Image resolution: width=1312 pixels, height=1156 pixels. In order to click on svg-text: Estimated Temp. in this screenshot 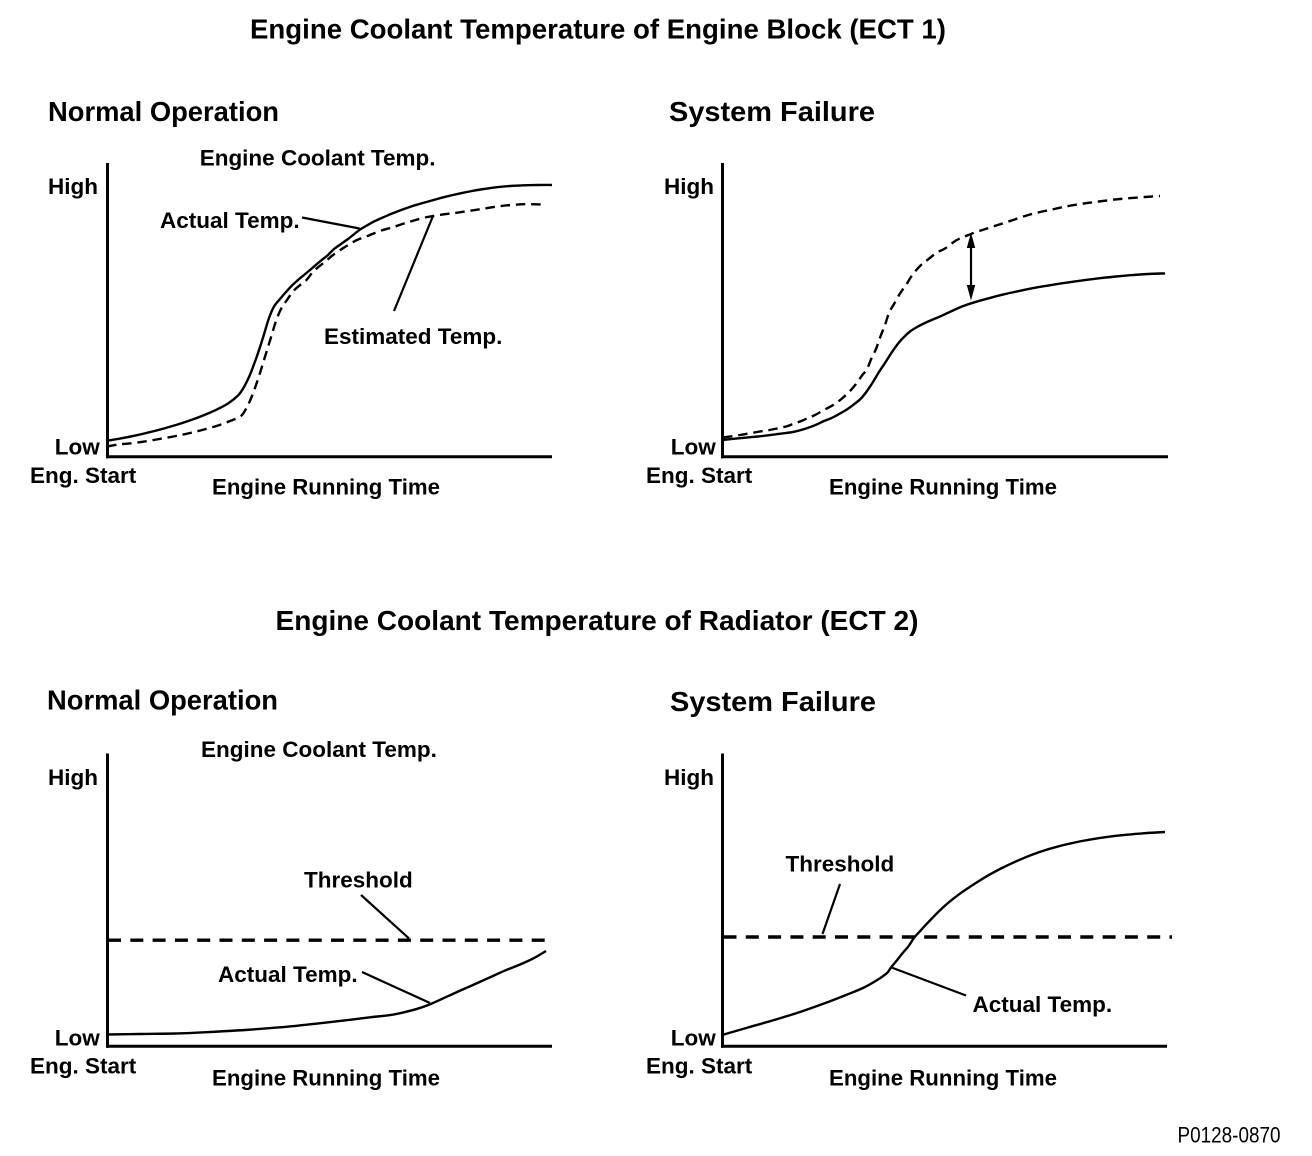, I will do `click(413, 336)`.